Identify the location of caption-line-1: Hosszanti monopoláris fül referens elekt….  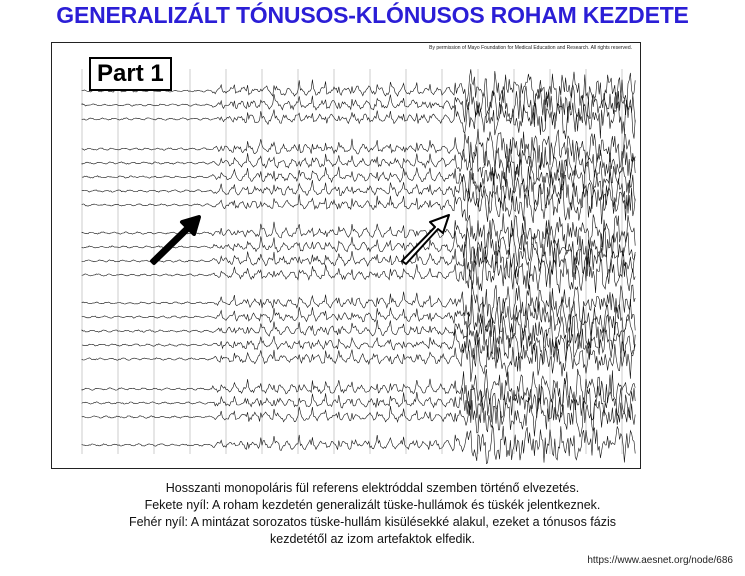
(372, 488).